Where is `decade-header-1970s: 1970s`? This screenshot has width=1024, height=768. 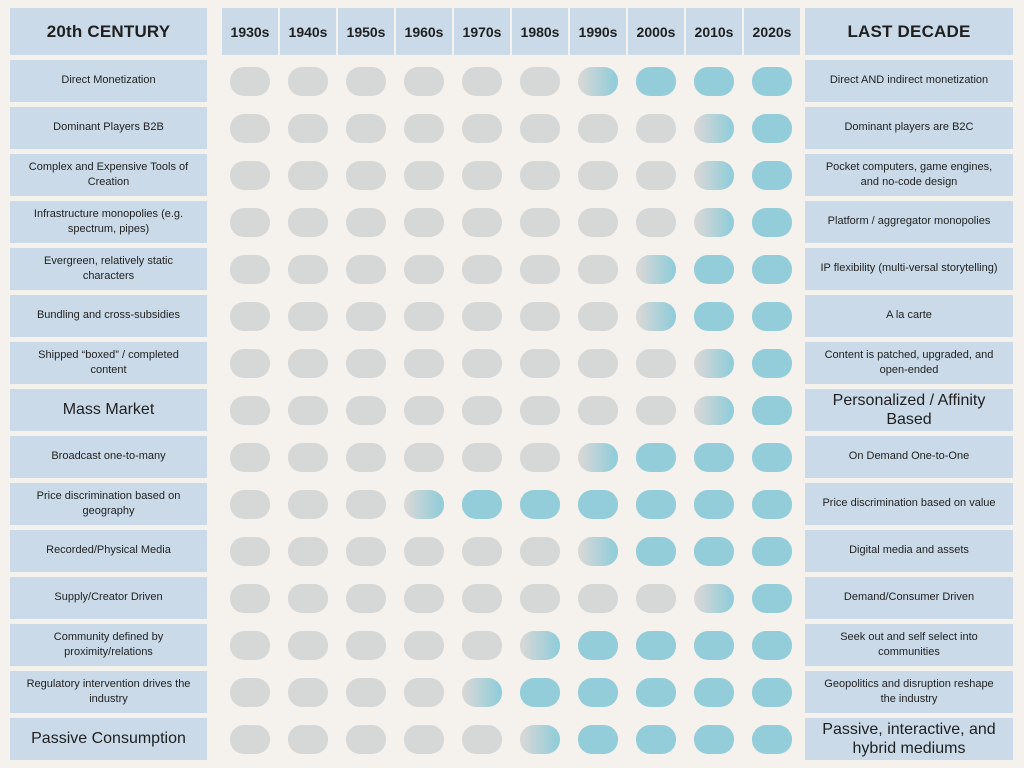 decade-header-1970s: 1970s is located at coordinates (482, 31).